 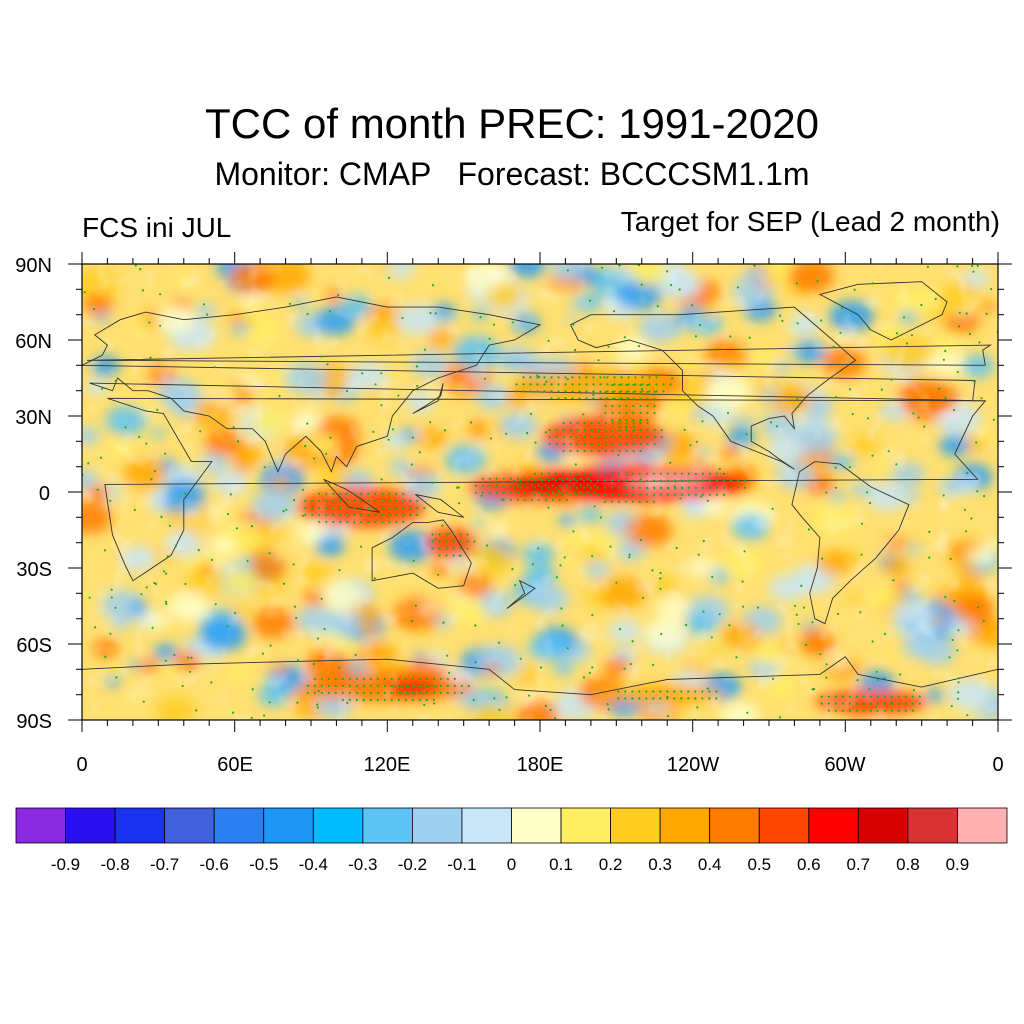 What do you see at coordinates (214, 864) in the screenshot?
I see `colorbar-label: -0.6` at bounding box center [214, 864].